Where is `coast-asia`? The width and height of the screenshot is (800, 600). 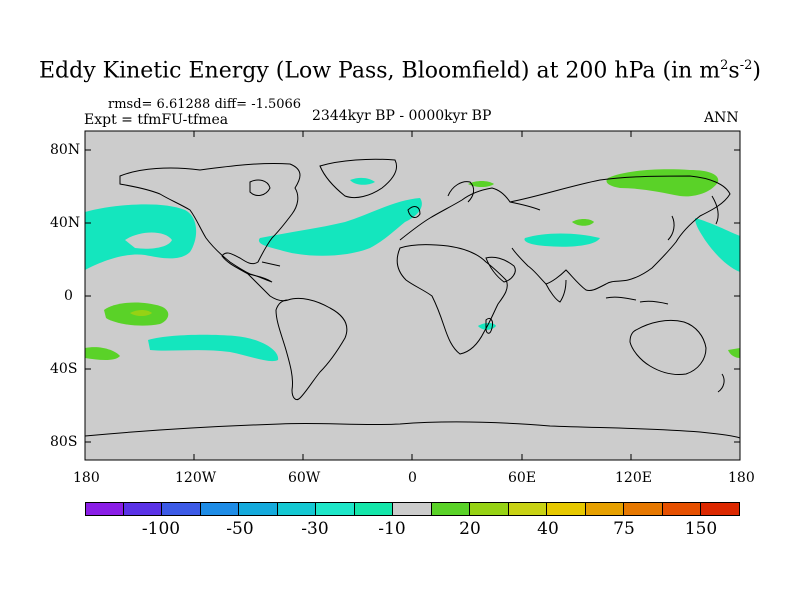 coast-asia is located at coordinates (620, 233).